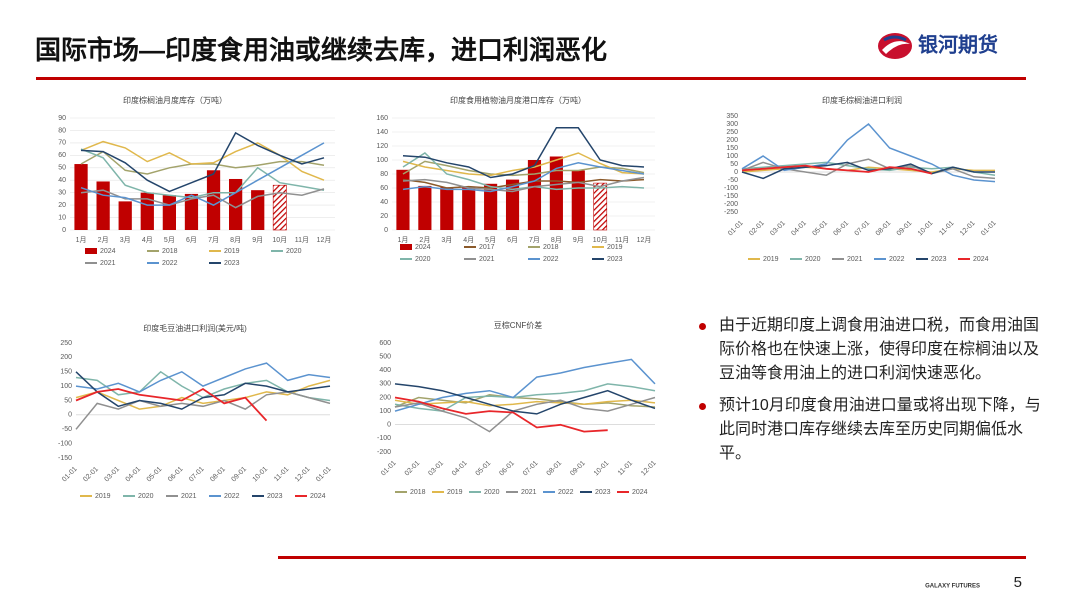  I want to click on y-tick-label: 50, so click(68, 400).